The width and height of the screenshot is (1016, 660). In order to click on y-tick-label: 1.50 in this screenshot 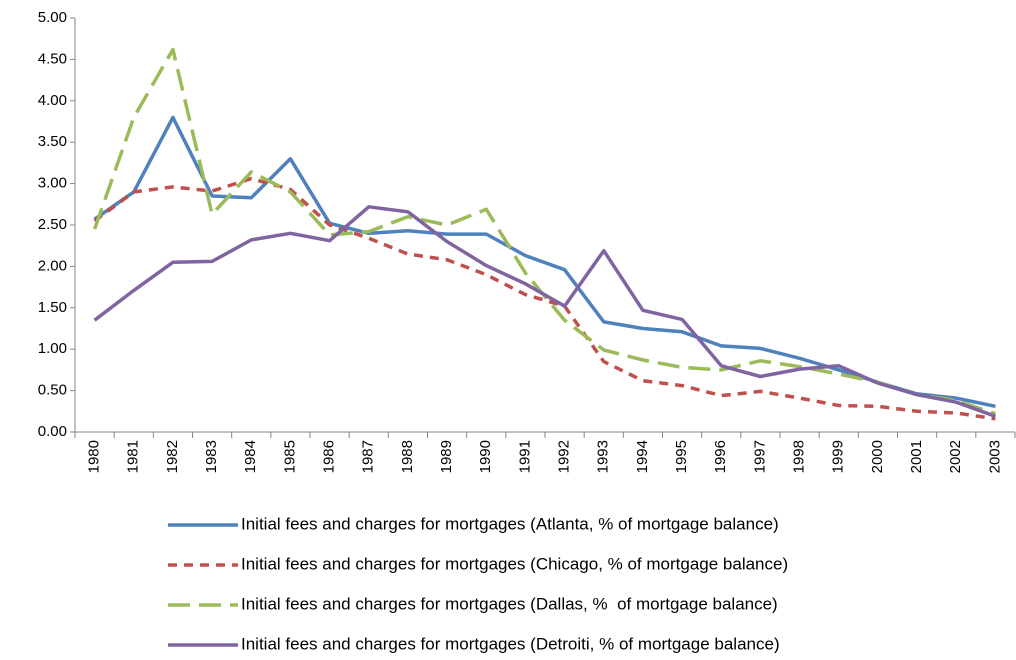, I will do `click(52, 307)`.